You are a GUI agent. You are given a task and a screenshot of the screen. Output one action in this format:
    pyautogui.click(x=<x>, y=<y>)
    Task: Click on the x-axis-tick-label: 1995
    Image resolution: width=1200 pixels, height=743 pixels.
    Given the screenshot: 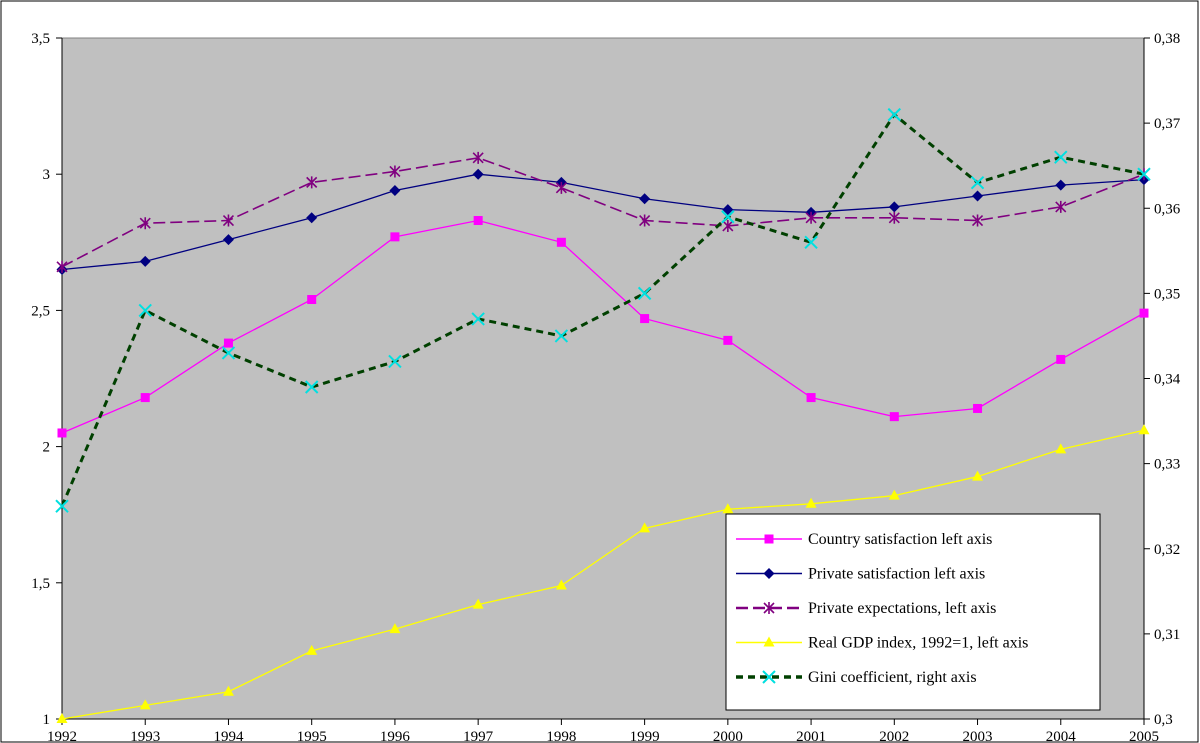 What is the action you would take?
    pyautogui.click(x=312, y=736)
    